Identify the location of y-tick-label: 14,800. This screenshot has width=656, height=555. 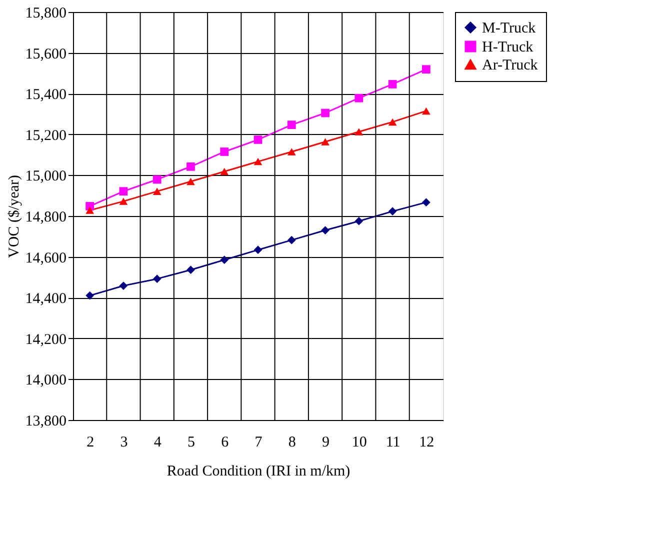
(45, 218).